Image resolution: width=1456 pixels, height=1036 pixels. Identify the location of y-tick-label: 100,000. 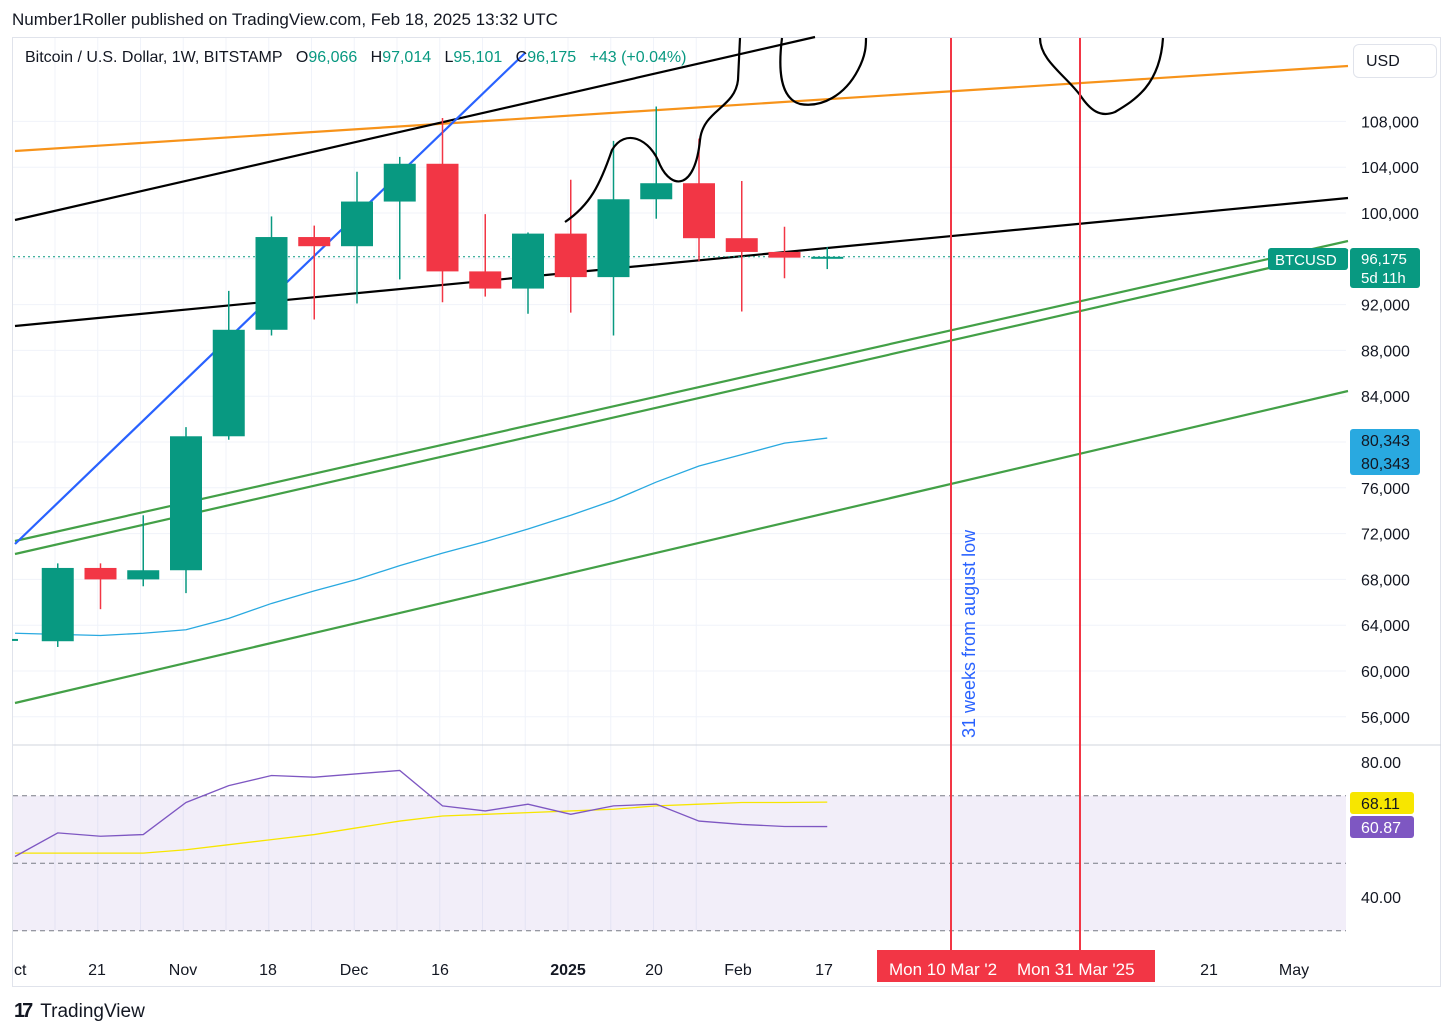
(1390, 214).